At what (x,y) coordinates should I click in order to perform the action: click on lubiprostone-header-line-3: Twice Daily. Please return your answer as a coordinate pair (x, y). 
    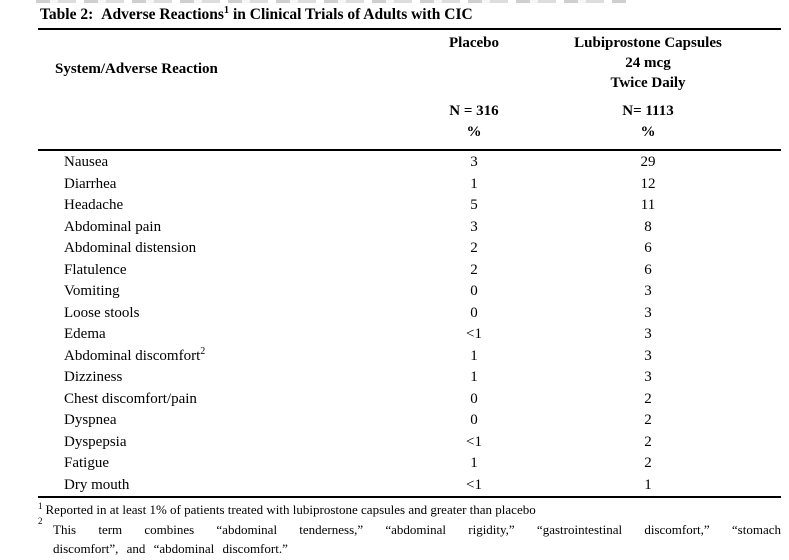
    Looking at the image, I should click on (648, 83).